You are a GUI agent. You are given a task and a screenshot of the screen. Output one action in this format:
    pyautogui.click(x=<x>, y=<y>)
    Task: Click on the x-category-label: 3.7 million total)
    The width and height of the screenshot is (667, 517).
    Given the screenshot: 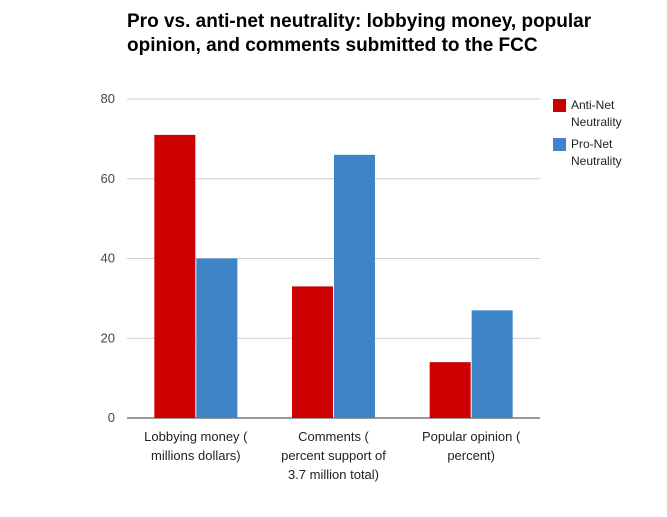 What is the action you would take?
    pyautogui.click(x=333, y=474)
    